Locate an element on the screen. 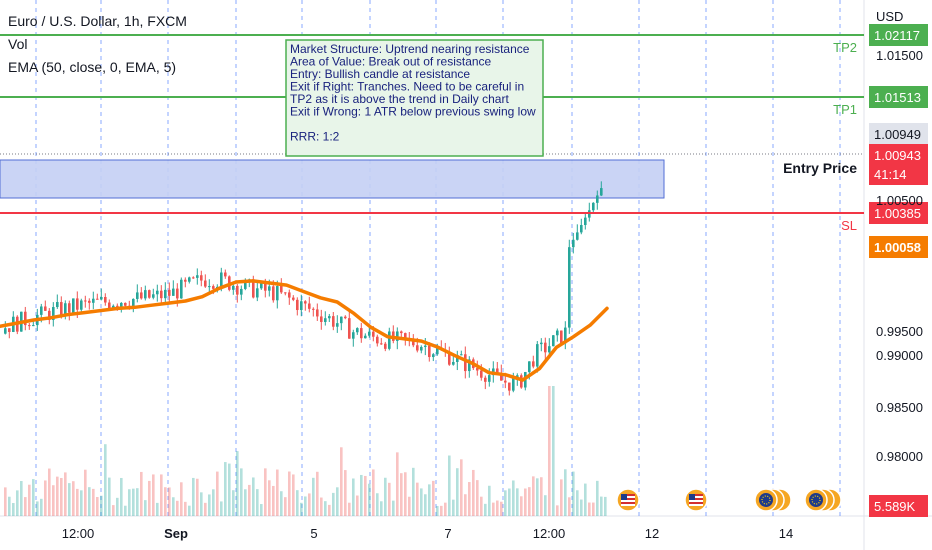  note-line: Entry: Bullish candle at resistance is located at coordinates (380, 74).